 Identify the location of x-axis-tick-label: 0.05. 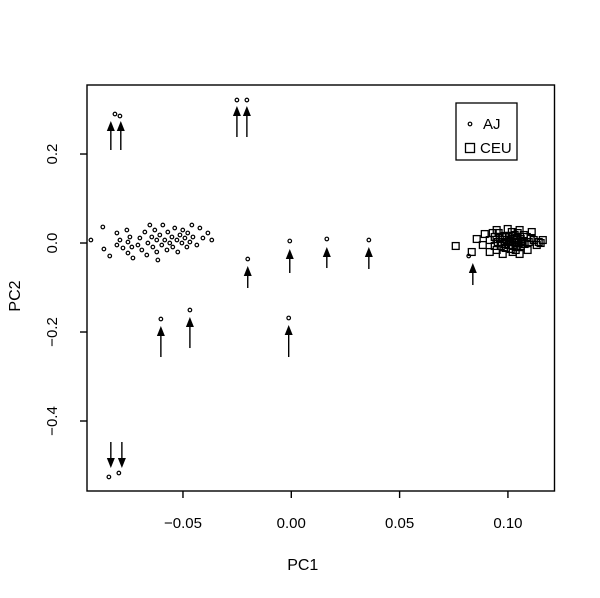
(399, 523).